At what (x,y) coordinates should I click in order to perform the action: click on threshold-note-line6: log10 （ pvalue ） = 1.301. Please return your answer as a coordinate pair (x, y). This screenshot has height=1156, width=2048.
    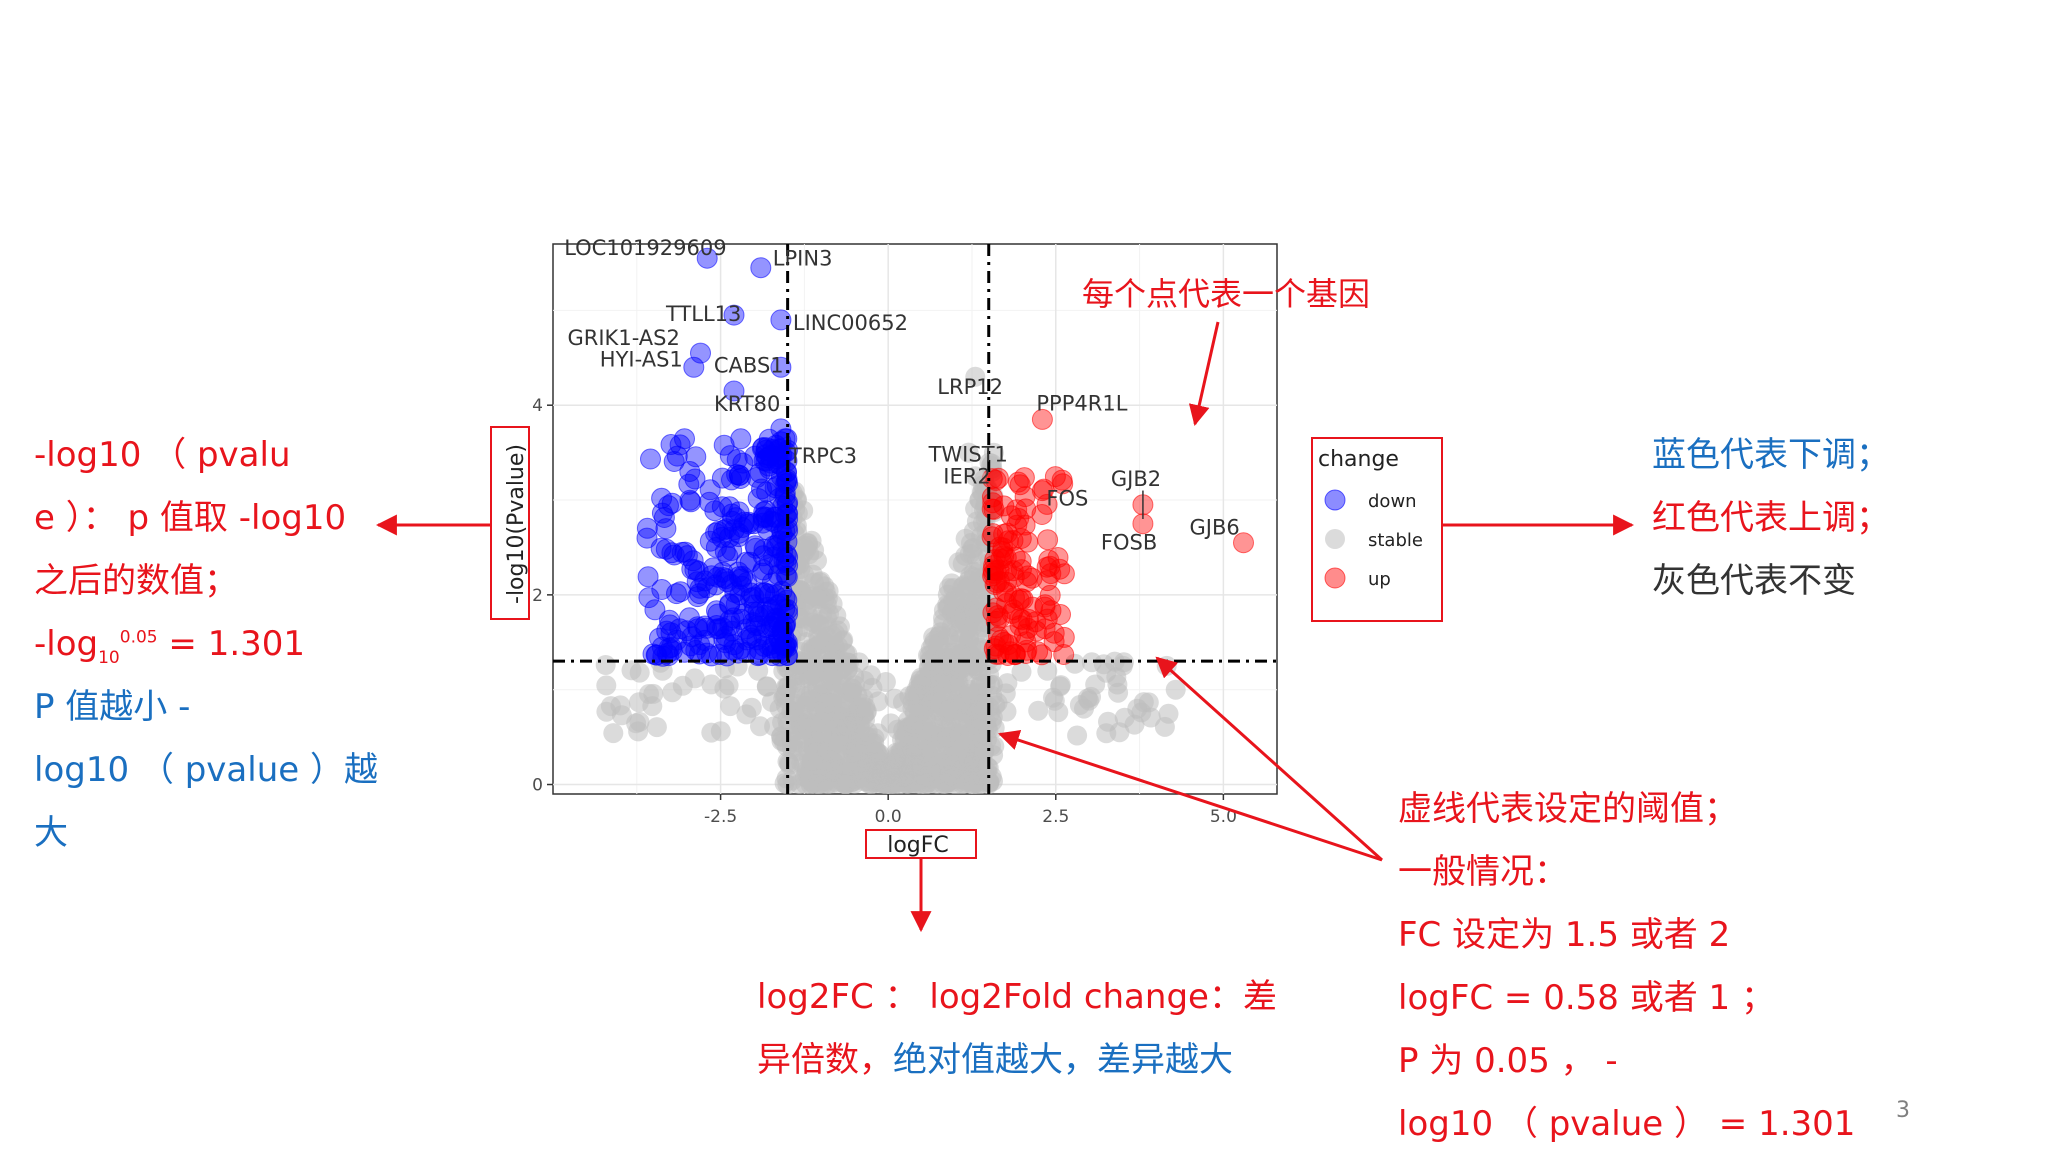
    Looking at the image, I should click on (1627, 1124).